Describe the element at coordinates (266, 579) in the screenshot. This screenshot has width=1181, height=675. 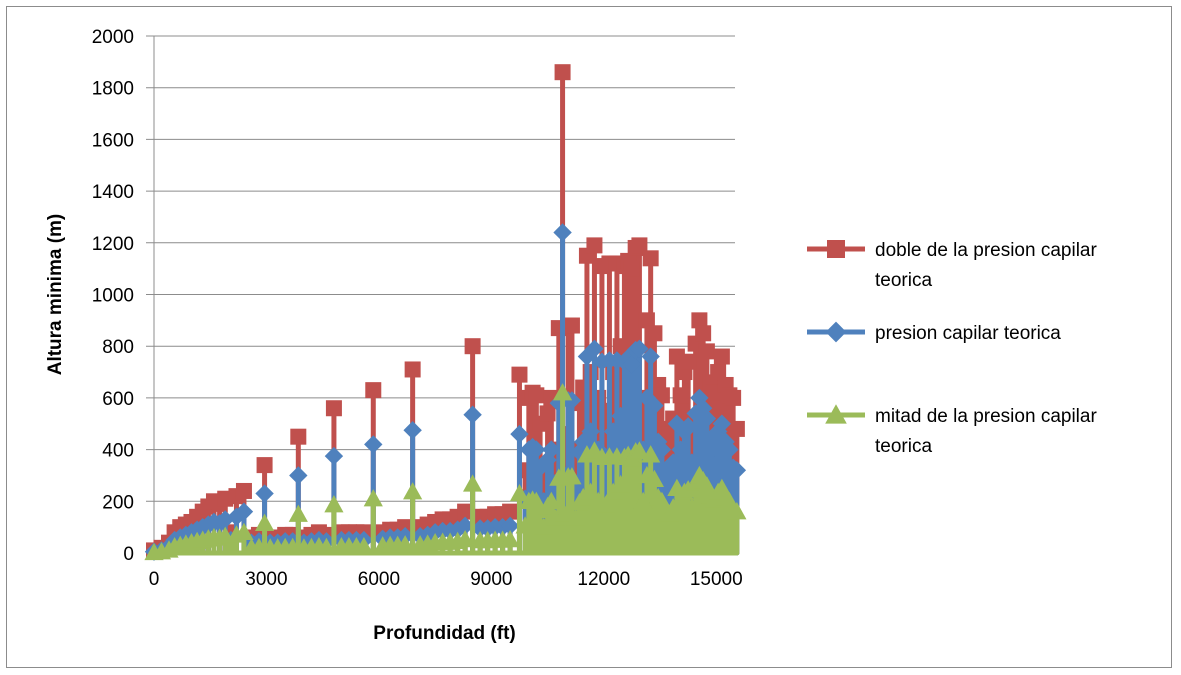
I see `x-tick-label: 3000` at that location.